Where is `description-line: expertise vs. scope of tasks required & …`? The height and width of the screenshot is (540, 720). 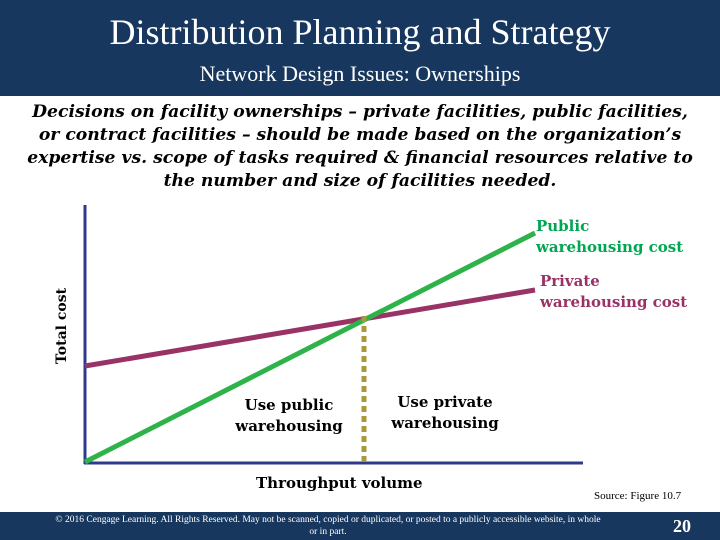 description-line: expertise vs. scope of tasks required & … is located at coordinates (360, 158).